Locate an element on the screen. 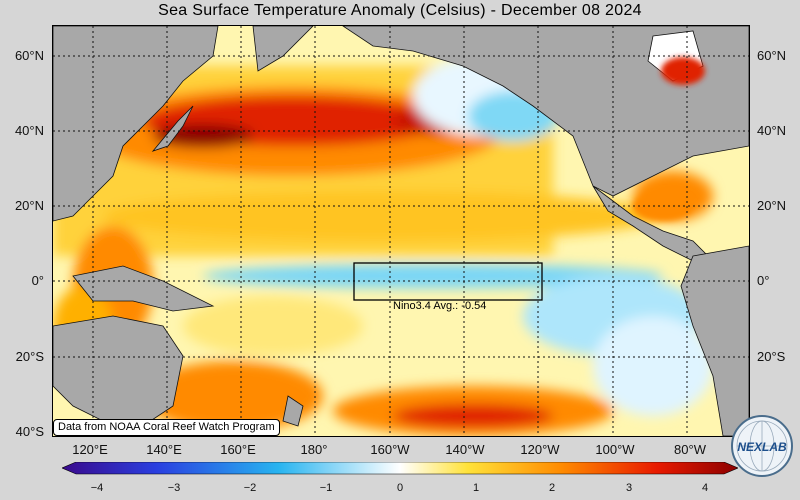 Image resolution: width=800 pixels, height=500 pixels. lat-label-0-left: 0° is located at coordinates (37, 280).